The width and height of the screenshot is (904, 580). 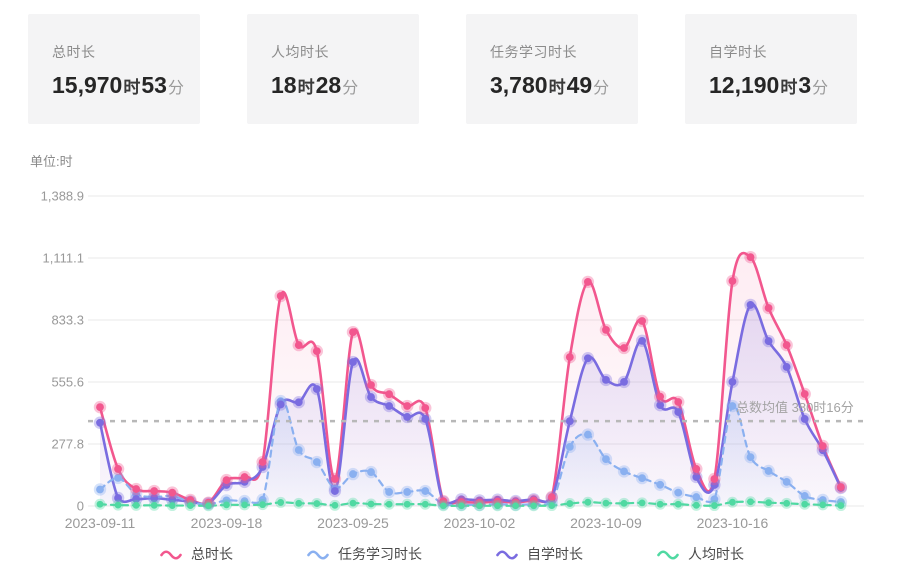 I want to click on stat-card-per-capita-duration: 人均时长 18时28分, so click(x=333, y=69).